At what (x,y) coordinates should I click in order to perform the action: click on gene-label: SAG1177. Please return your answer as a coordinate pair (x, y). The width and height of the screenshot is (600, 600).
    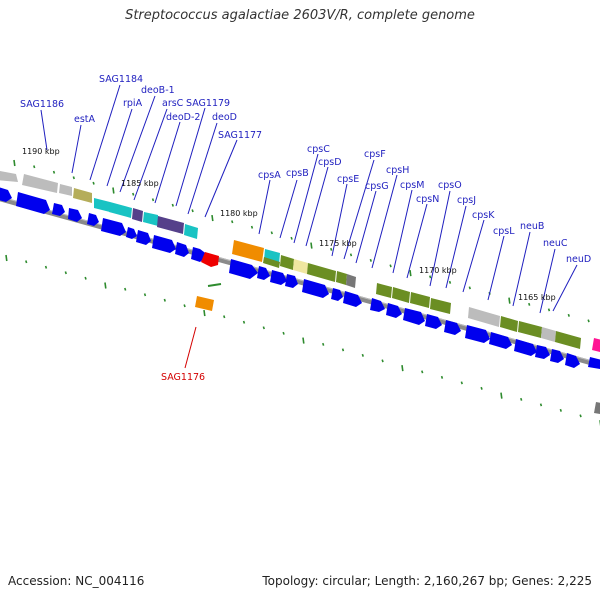
    Looking at the image, I should click on (240, 135).